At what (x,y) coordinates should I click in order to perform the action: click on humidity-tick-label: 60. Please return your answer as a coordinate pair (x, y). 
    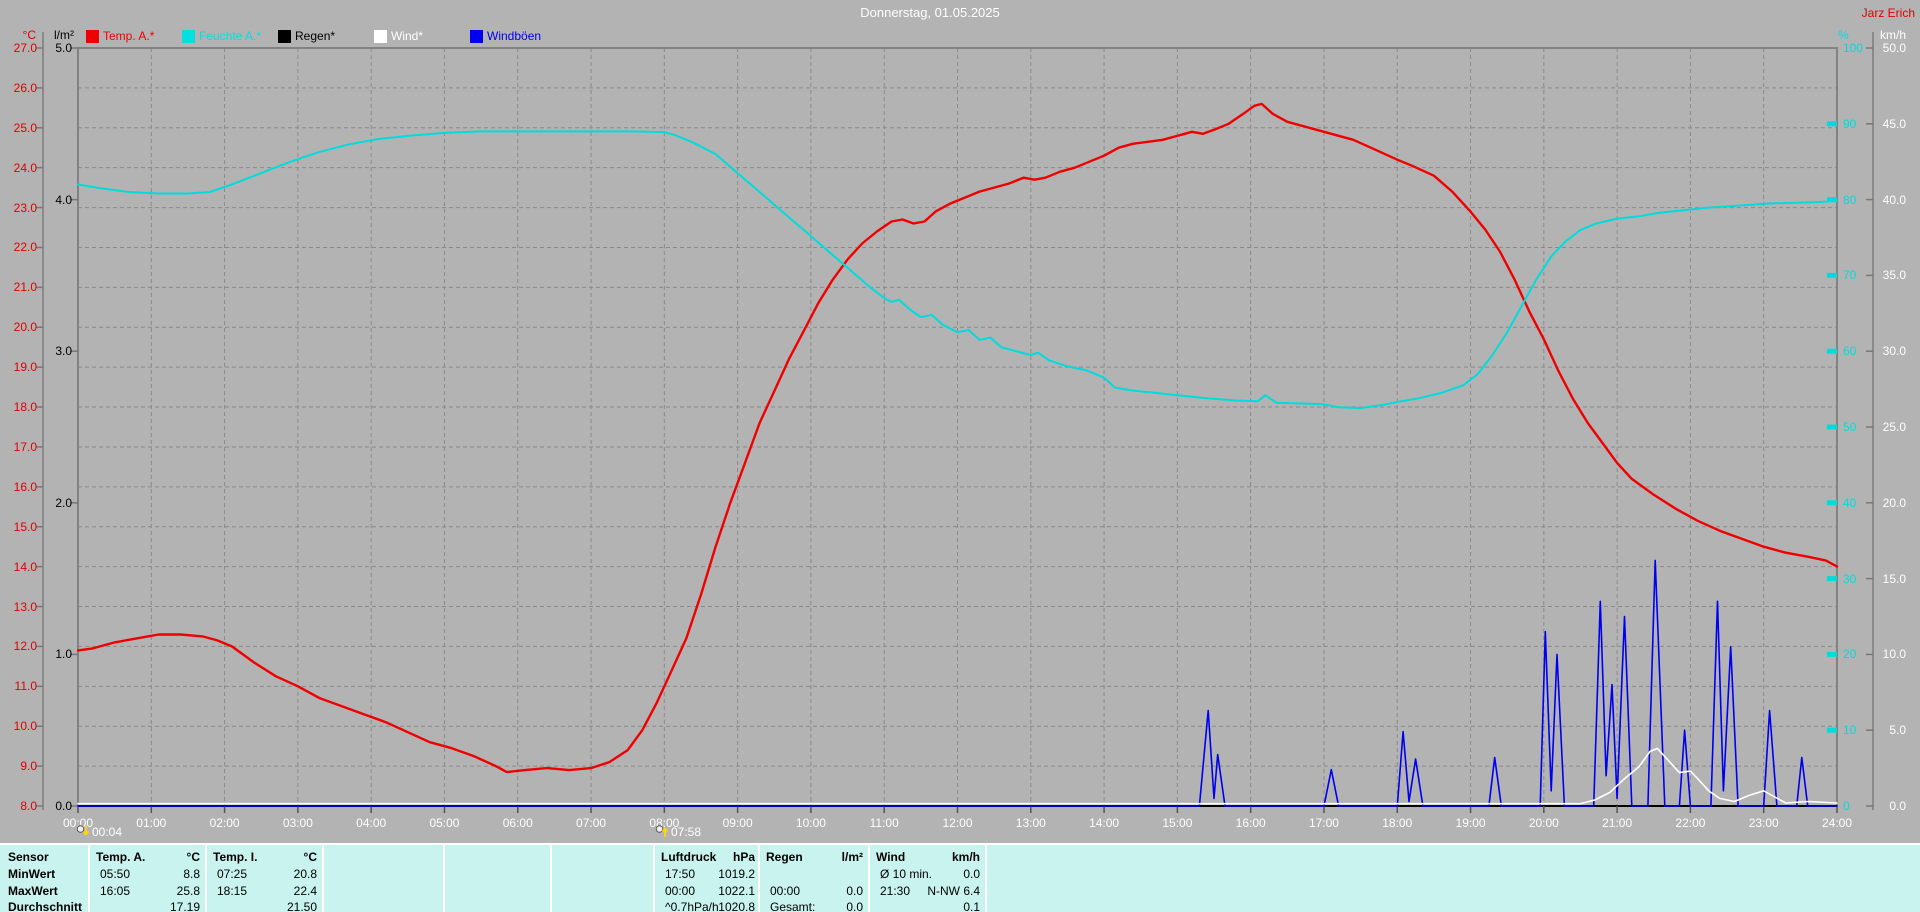
    Looking at the image, I should click on (1850, 351).